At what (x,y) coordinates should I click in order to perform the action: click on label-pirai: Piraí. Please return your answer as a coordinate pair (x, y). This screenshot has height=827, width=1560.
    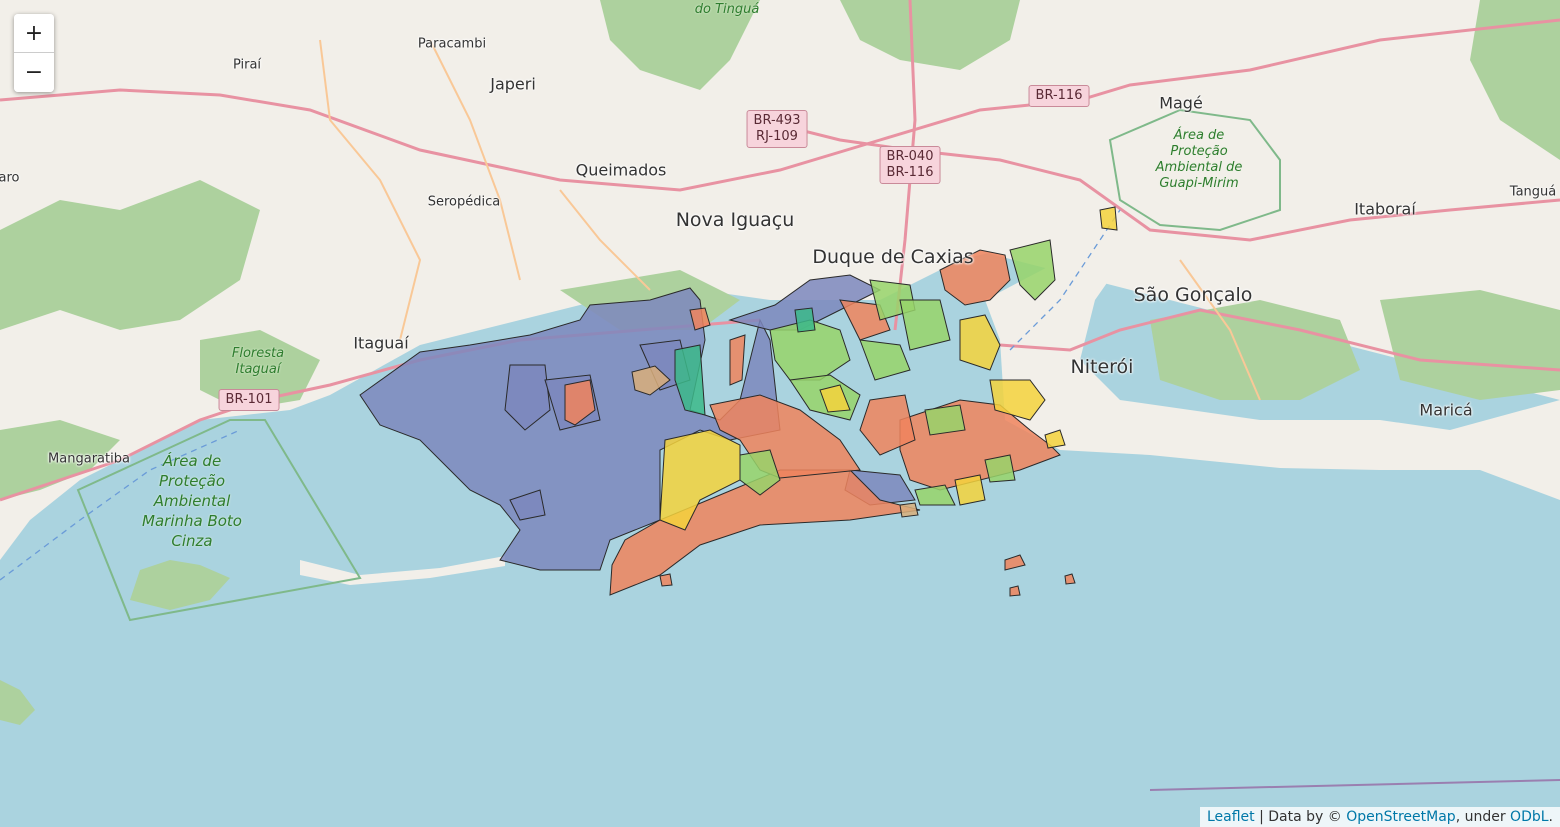
    Looking at the image, I should click on (247, 65).